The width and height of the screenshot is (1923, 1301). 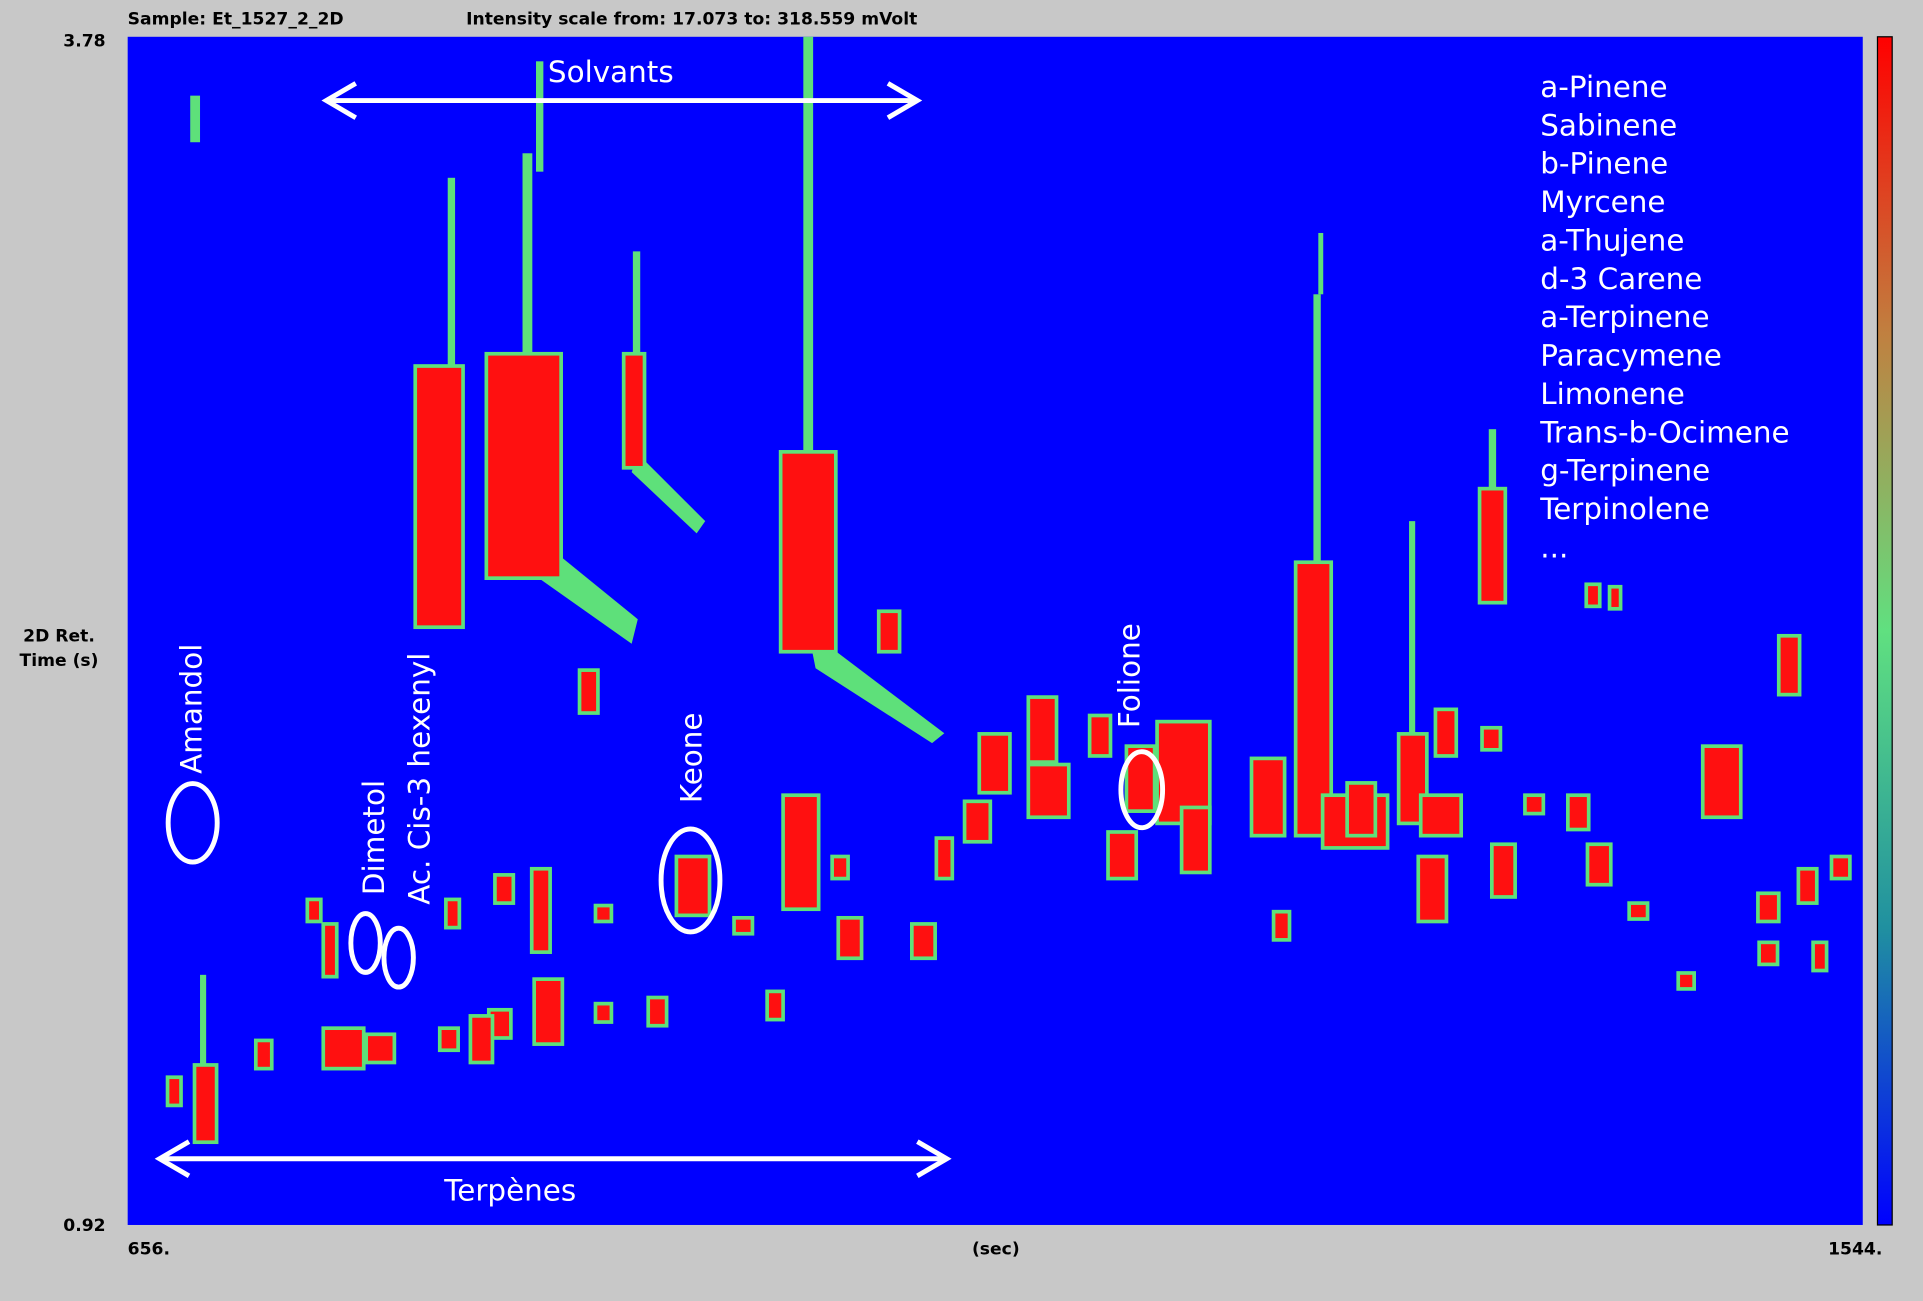 What do you see at coordinates (1664, 432) in the screenshot?
I see `compound-name: Trans-b-Ocimene` at bounding box center [1664, 432].